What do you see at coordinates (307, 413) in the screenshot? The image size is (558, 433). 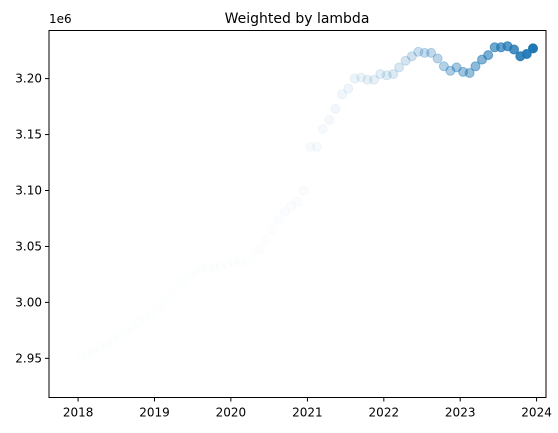 I see `x-tick-label: 2021` at bounding box center [307, 413].